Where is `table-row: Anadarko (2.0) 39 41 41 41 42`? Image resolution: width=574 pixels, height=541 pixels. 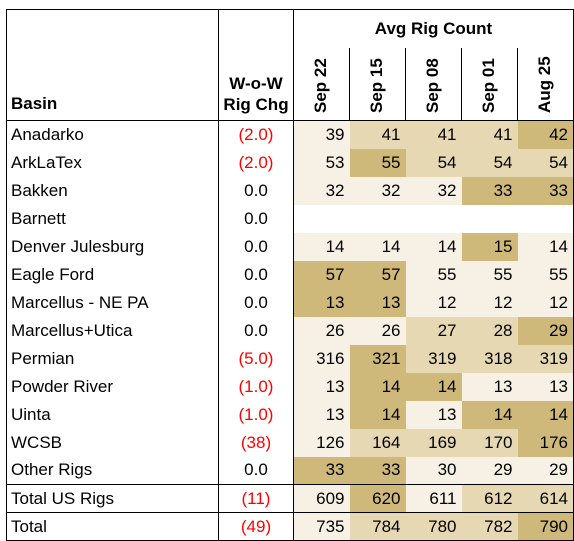 table-row: Anadarko (2.0) 39 41 41 41 42 is located at coordinates (290, 134).